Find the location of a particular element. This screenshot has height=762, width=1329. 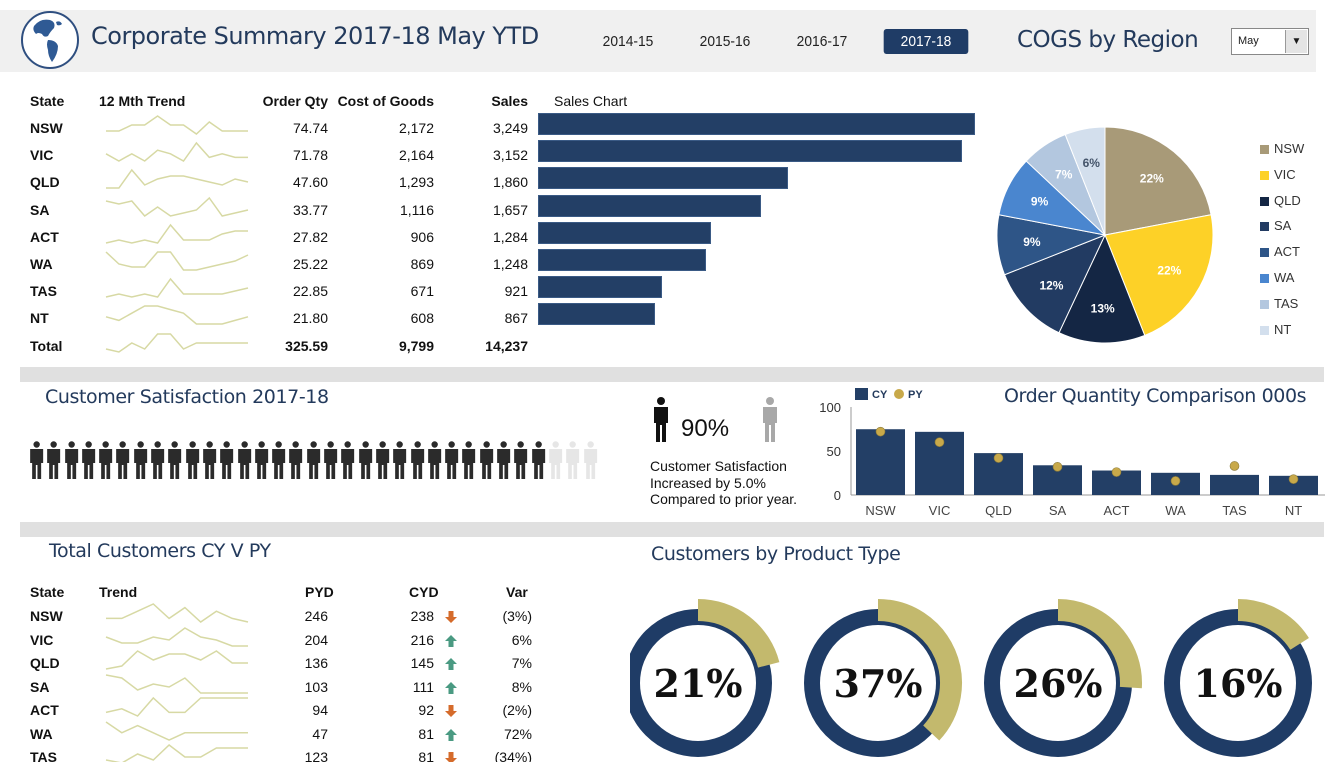

row-order-qty: 27.82 is located at coordinates (310, 236).